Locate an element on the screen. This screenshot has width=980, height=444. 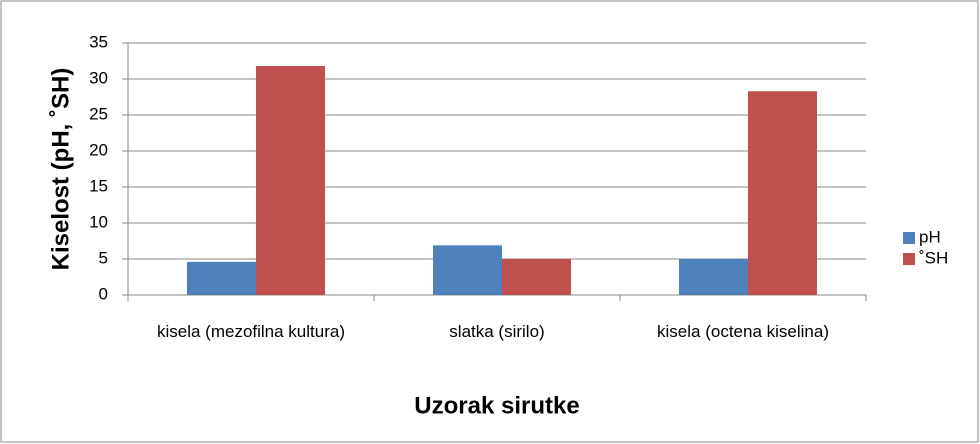
x-axis-title: Uzorak sirutke is located at coordinates (496, 405).